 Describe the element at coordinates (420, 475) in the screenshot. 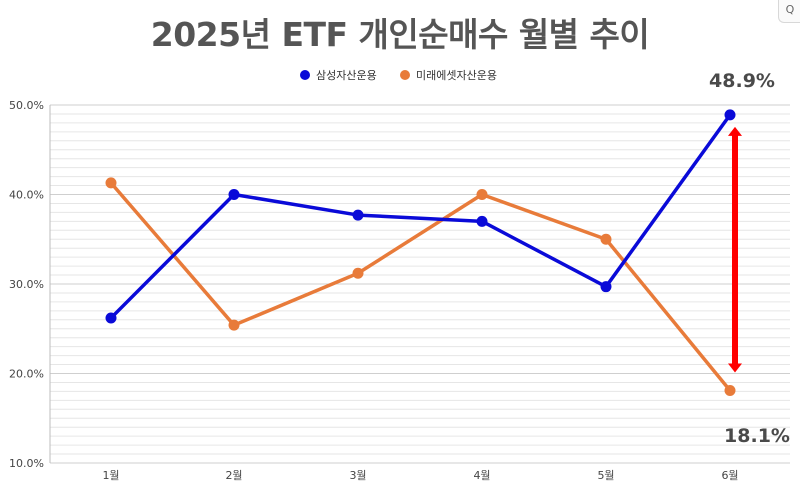

I see `x-axis: 1월 2월 3월 4월 5월 6월` at that location.